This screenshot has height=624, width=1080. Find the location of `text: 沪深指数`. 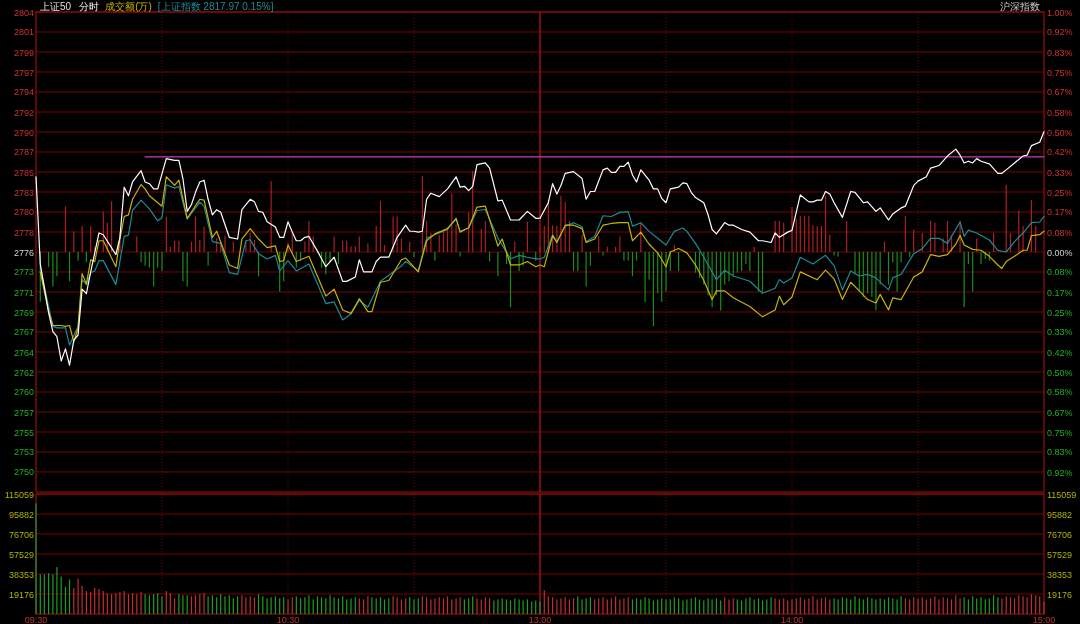

text: 沪深指数 is located at coordinates (1020, 6).